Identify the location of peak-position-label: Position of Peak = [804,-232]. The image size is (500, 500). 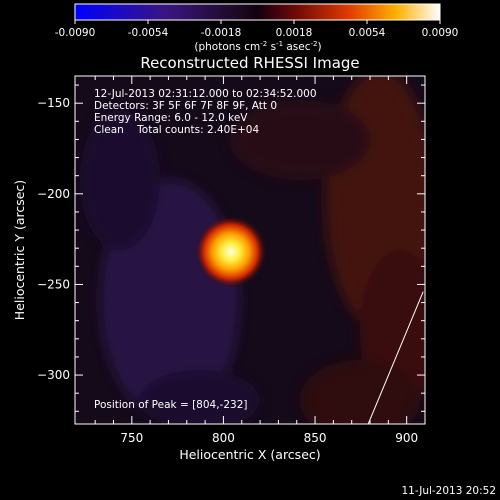
(171, 405).